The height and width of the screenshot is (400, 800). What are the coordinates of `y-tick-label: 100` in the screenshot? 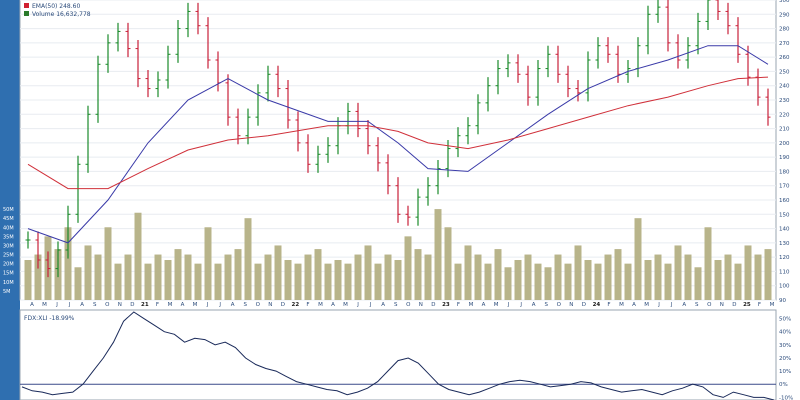 It's located at (784, 287).